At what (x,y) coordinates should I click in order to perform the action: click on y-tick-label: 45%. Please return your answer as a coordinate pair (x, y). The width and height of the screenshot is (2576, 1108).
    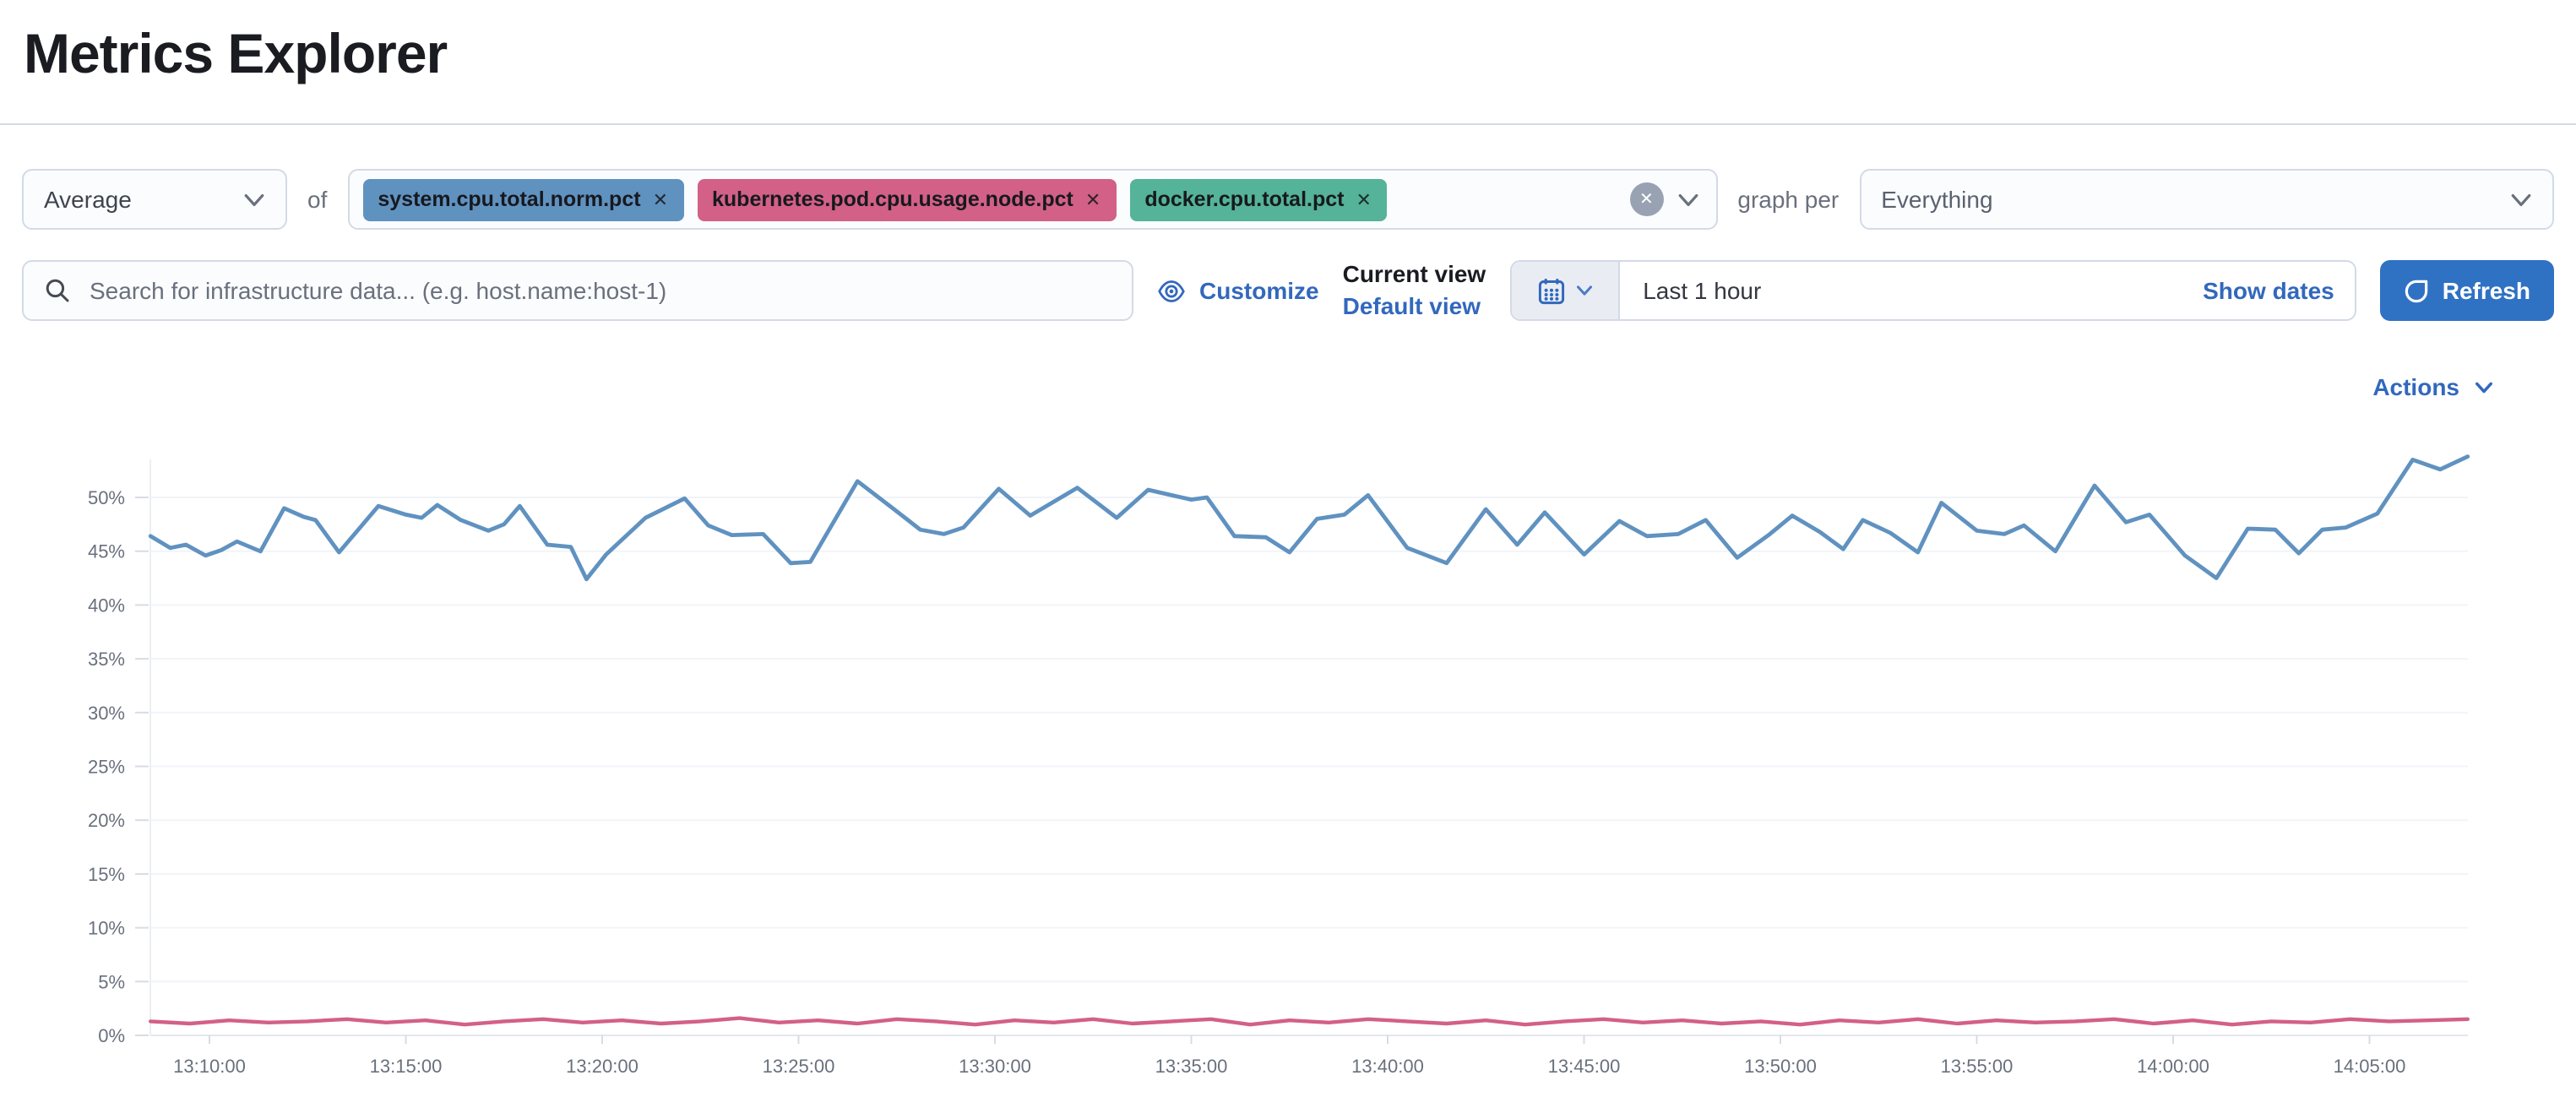
    Looking at the image, I should click on (106, 551).